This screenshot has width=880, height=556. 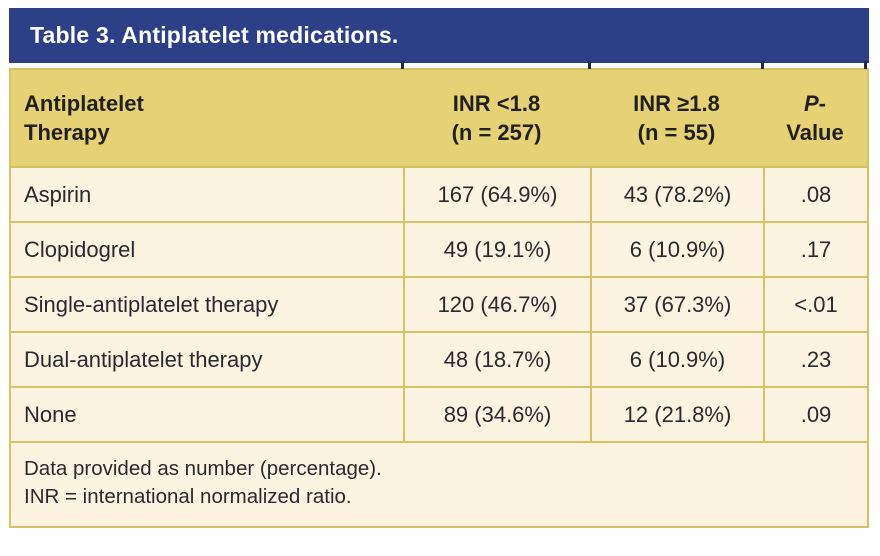 I want to click on cell-inr-lt: 120 (46.7%), so click(x=496, y=304).